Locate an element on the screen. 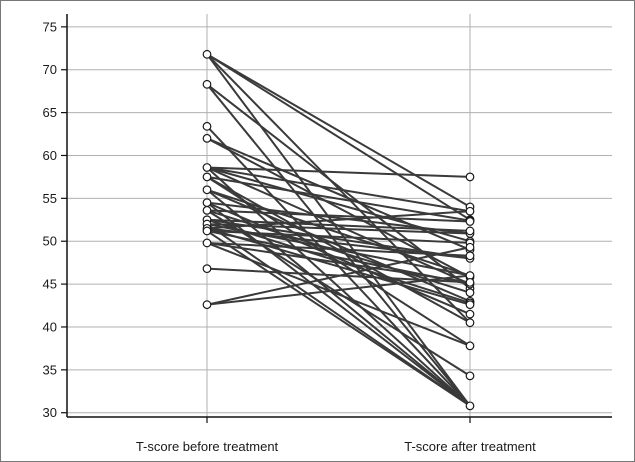 The width and height of the screenshot is (635, 462). y-tick-label: 65 is located at coordinates (50, 112).